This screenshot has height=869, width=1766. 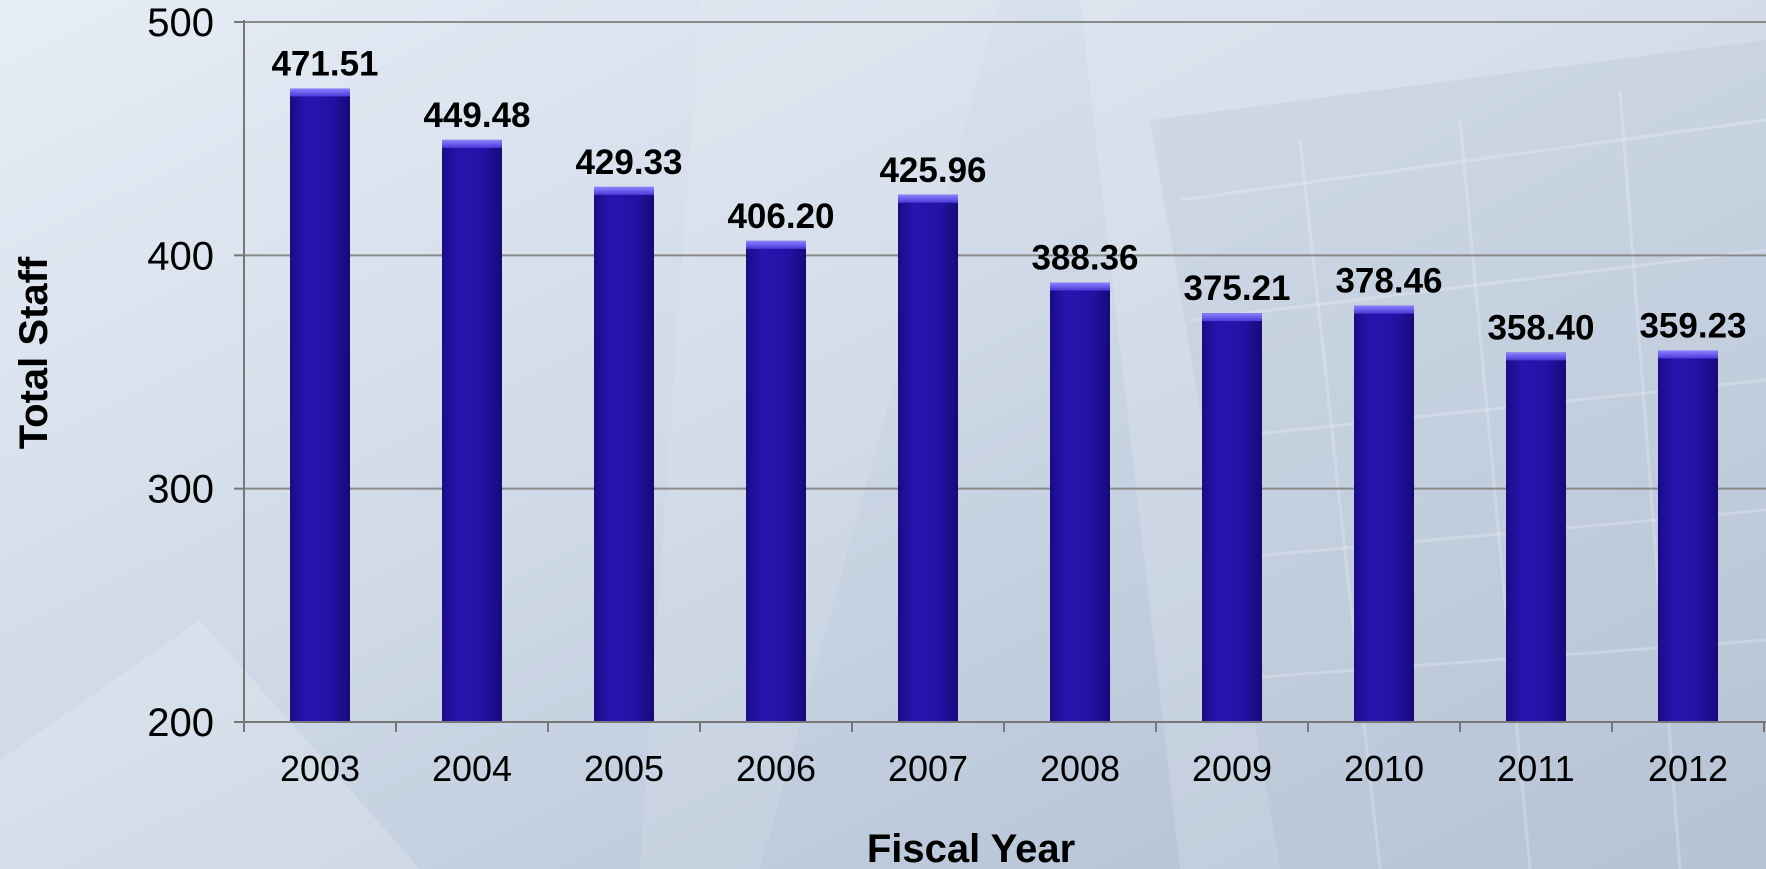 What do you see at coordinates (34, 352) in the screenshot?
I see `y-axis-label: Total Staff` at bounding box center [34, 352].